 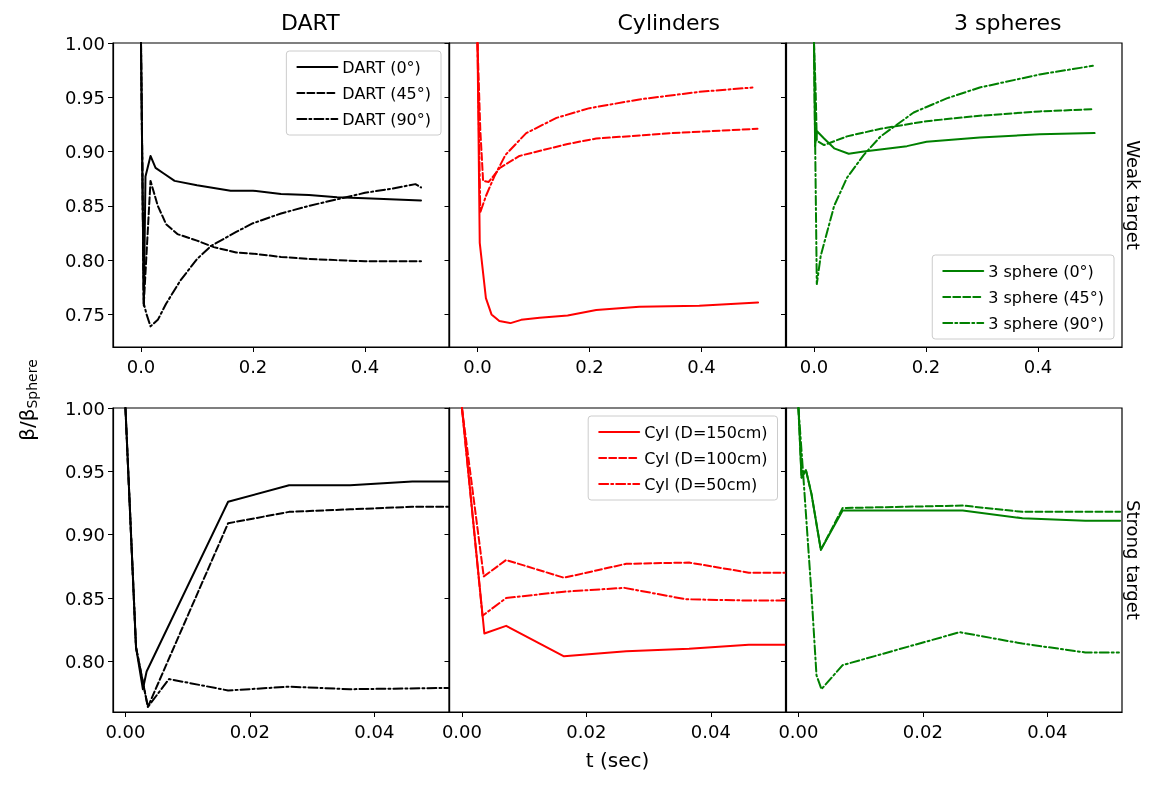 What do you see at coordinates (706, 458) in the screenshot?
I see `legend-label: Cyl (D=100cm)` at bounding box center [706, 458].